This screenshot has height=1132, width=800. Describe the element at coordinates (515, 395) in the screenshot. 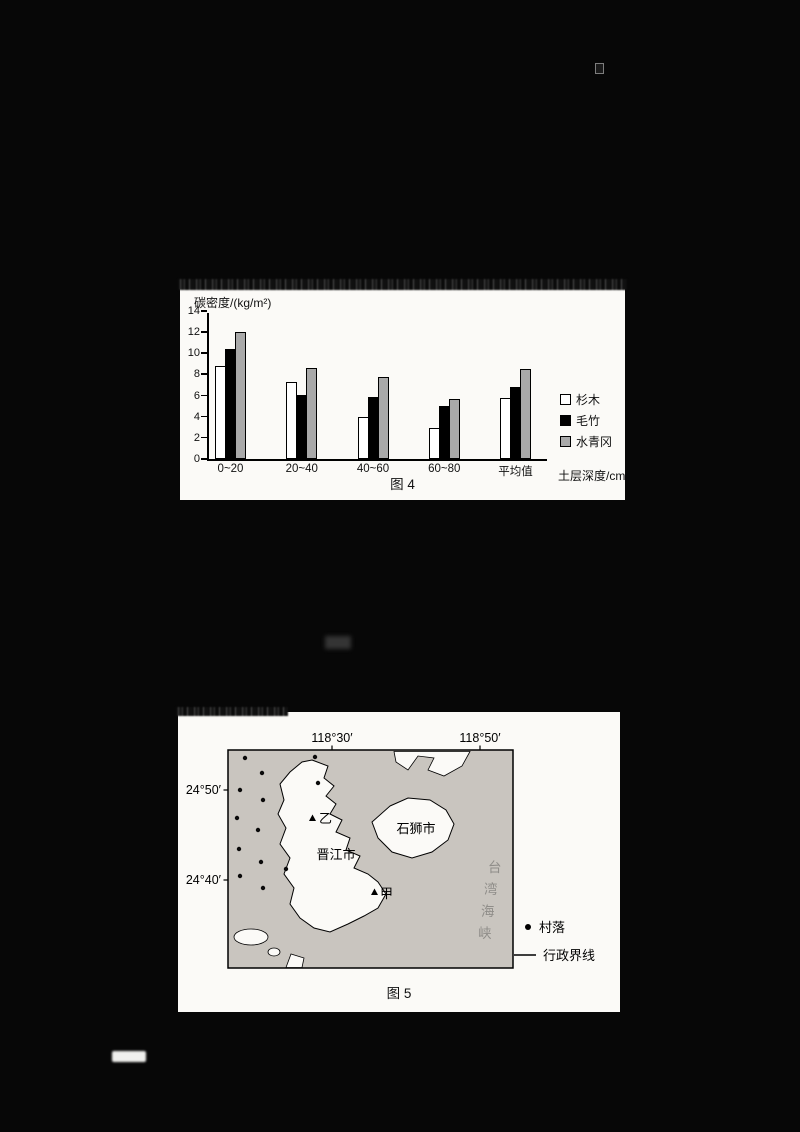

I see `bar-group: 平均值` at that location.